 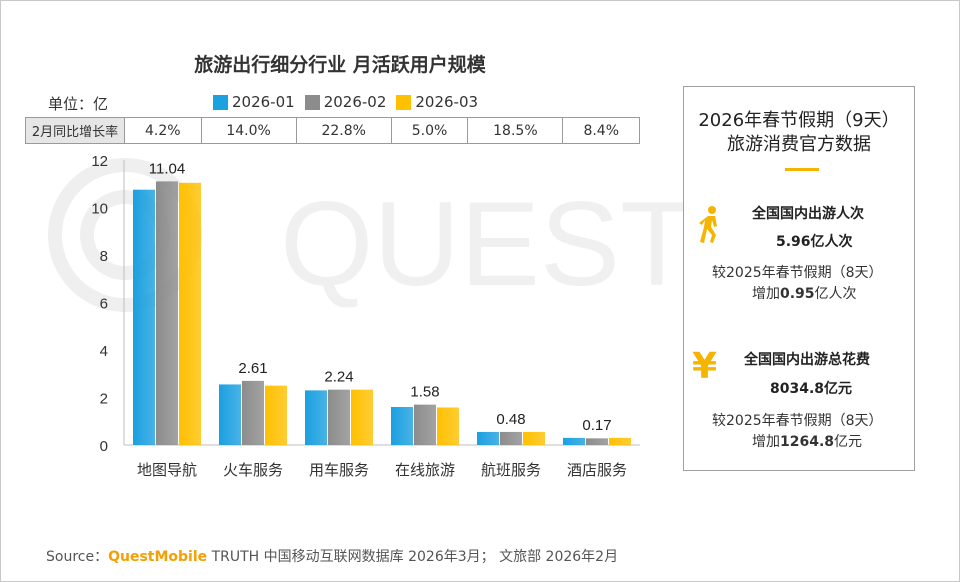 What do you see at coordinates (534, 438) in the screenshot?
I see `bar-2026-03-航班服务` at bounding box center [534, 438].